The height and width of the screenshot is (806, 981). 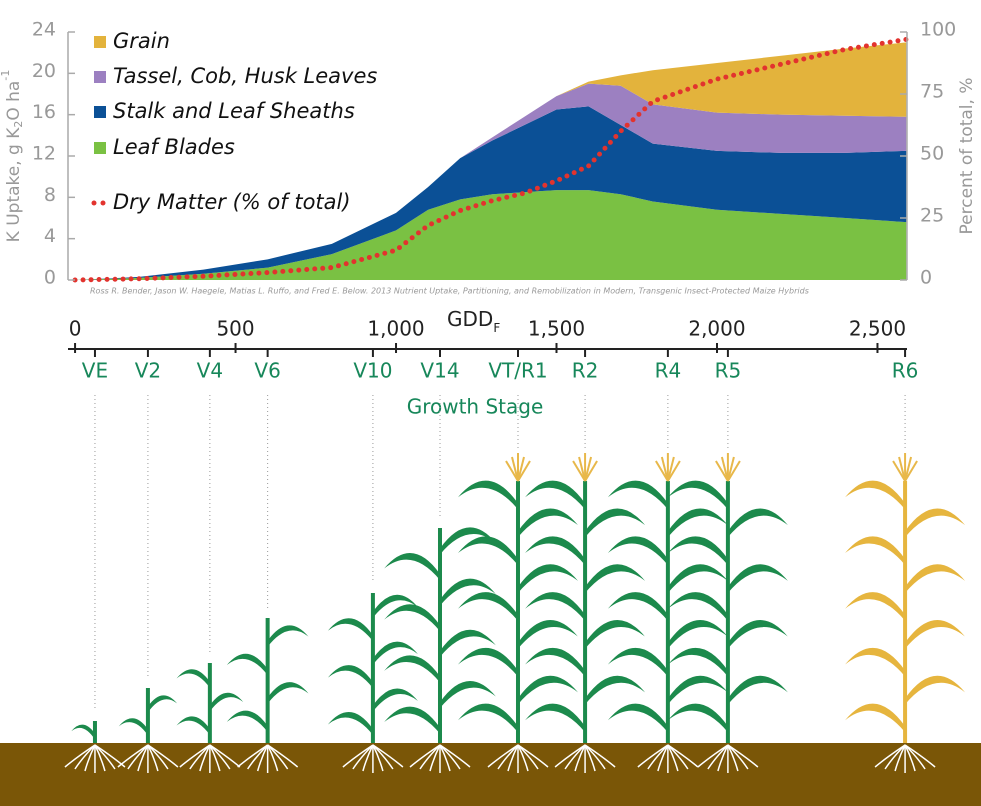 What do you see at coordinates (517, 371) in the screenshot?
I see `stage-label: VT/R1` at bounding box center [517, 371].